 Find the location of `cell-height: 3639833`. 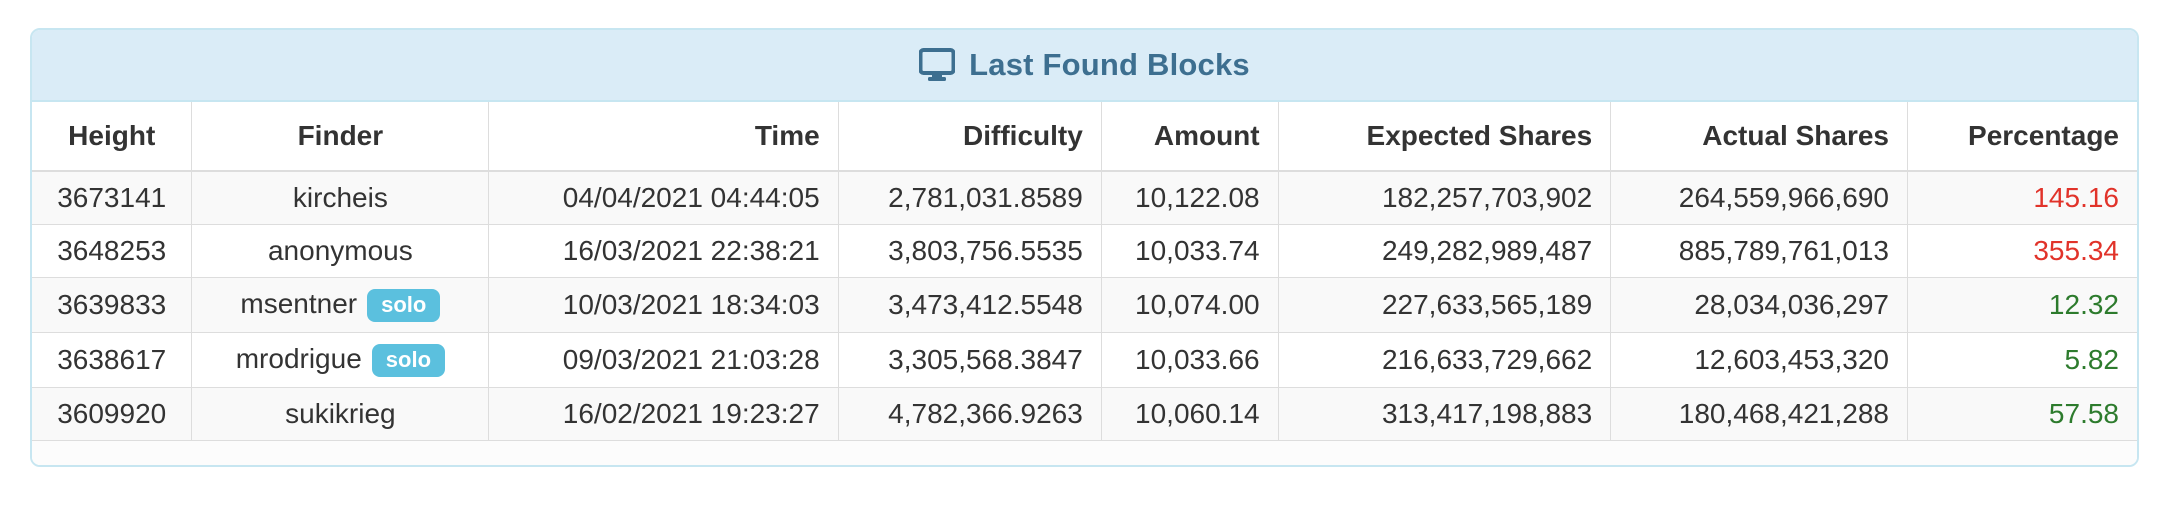

cell-height: 3639833 is located at coordinates (112, 305).